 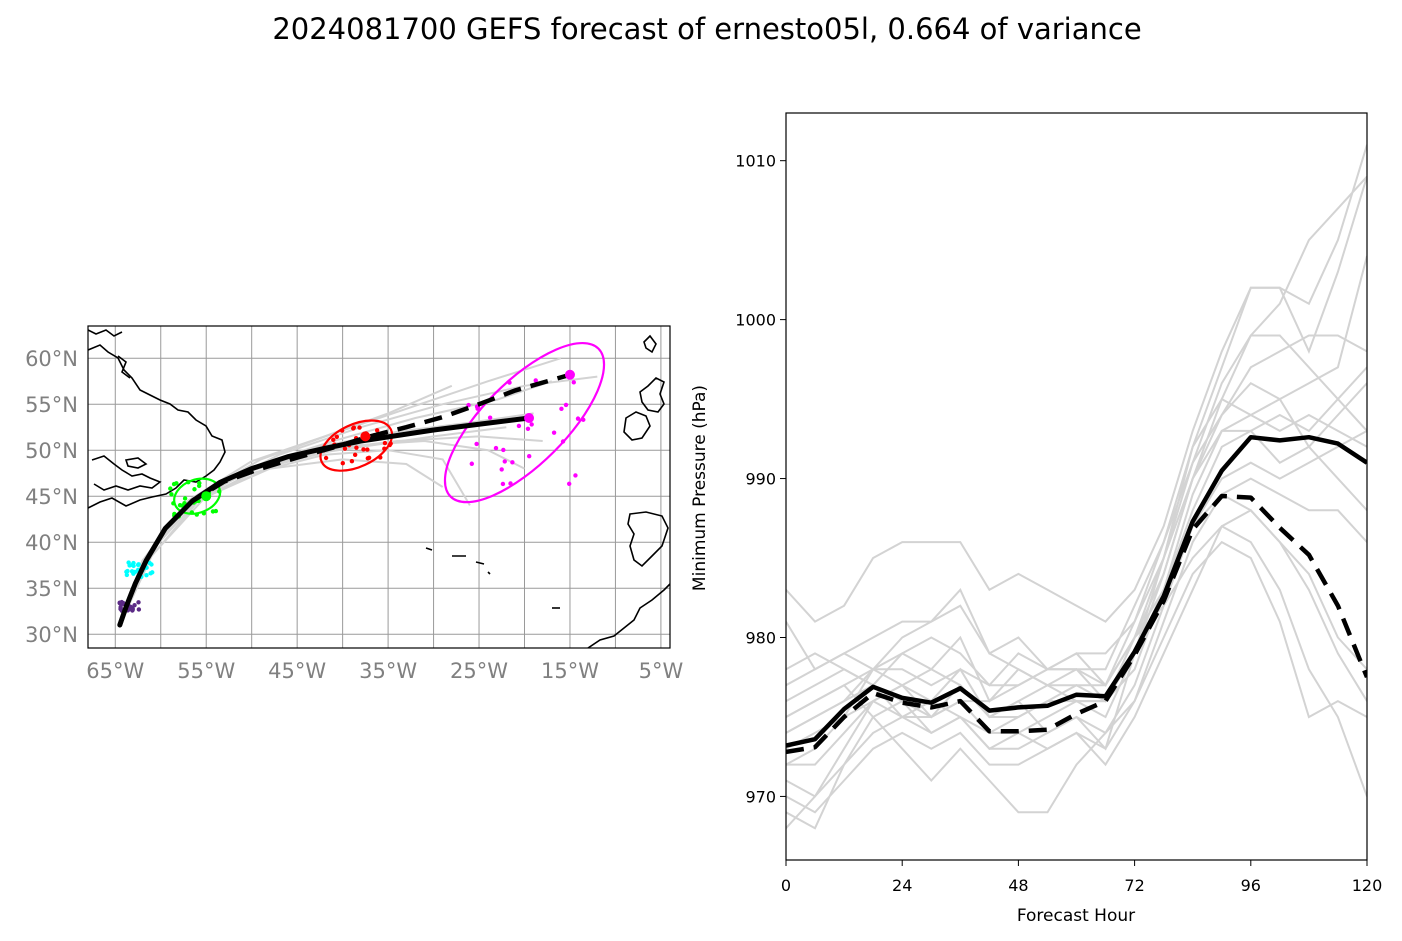 What do you see at coordinates (760, 479) in the screenshot?
I see `y-tick-label: 990` at bounding box center [760, 479].